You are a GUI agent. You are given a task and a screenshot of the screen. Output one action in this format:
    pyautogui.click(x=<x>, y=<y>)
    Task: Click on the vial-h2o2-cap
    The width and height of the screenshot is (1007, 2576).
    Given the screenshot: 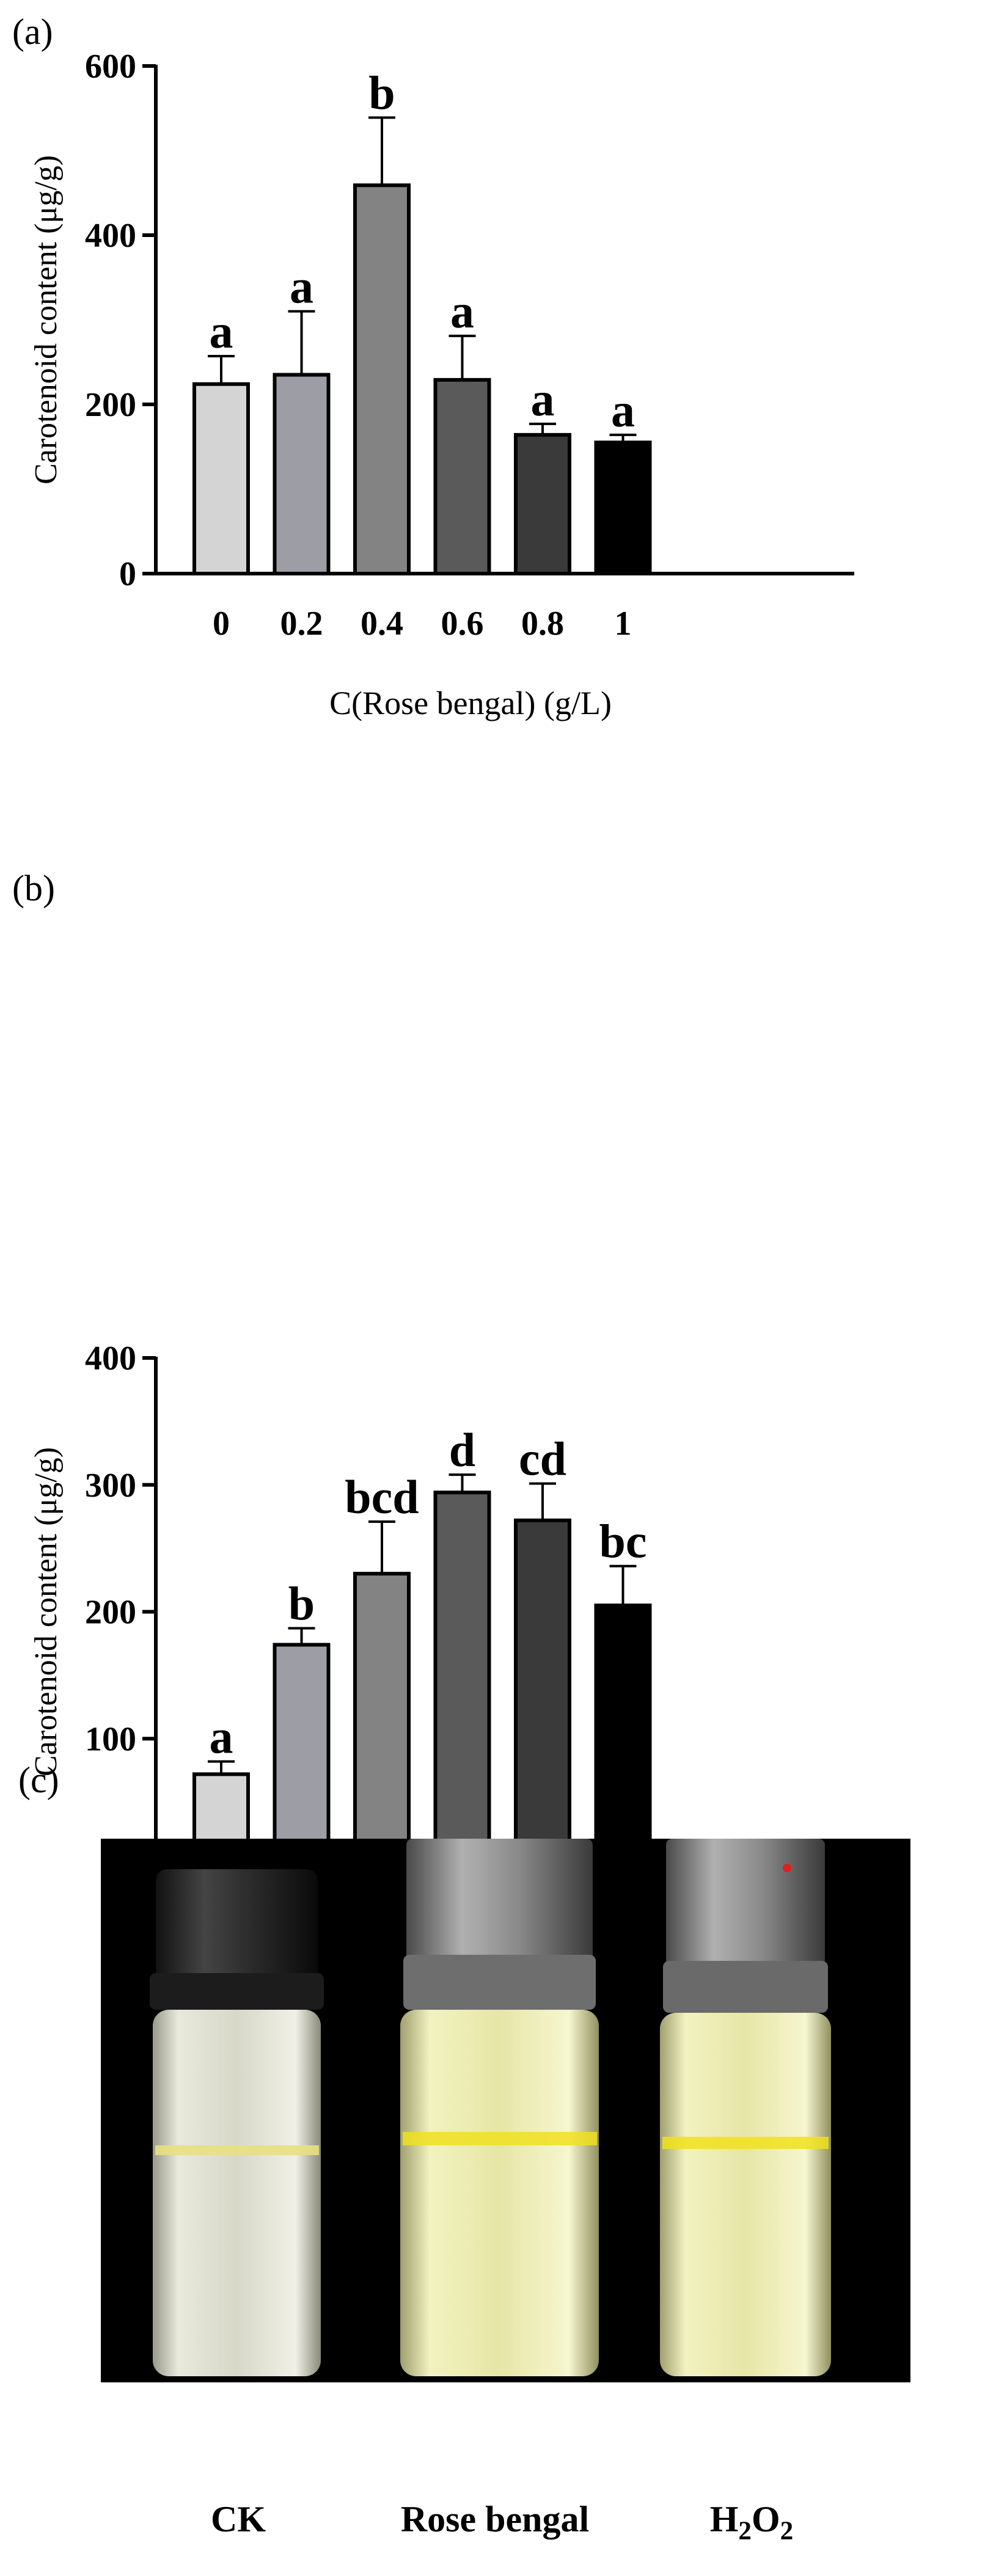 What is the action you would take?
    pyautogui.click(x=745, y=1903)
    